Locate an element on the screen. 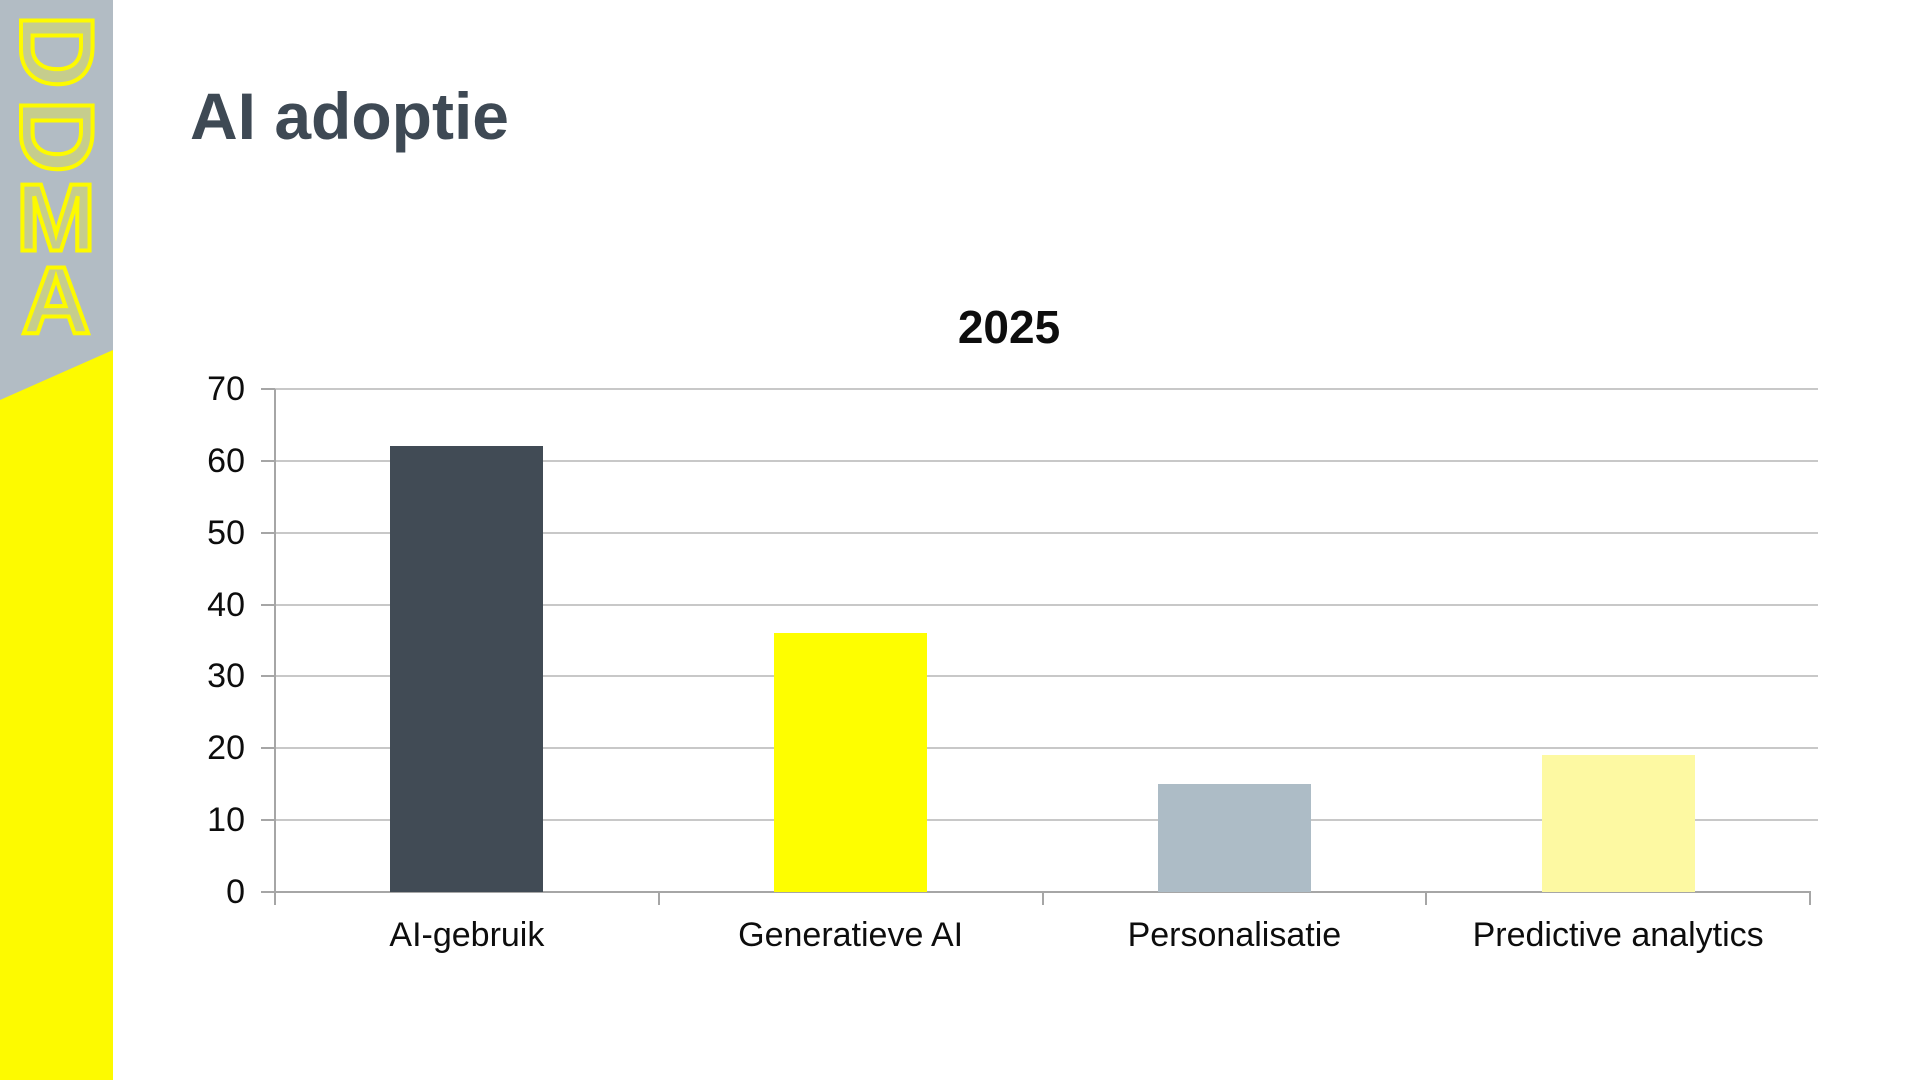  brand-sidebar: D D M A is located at coordinates (56, 540).